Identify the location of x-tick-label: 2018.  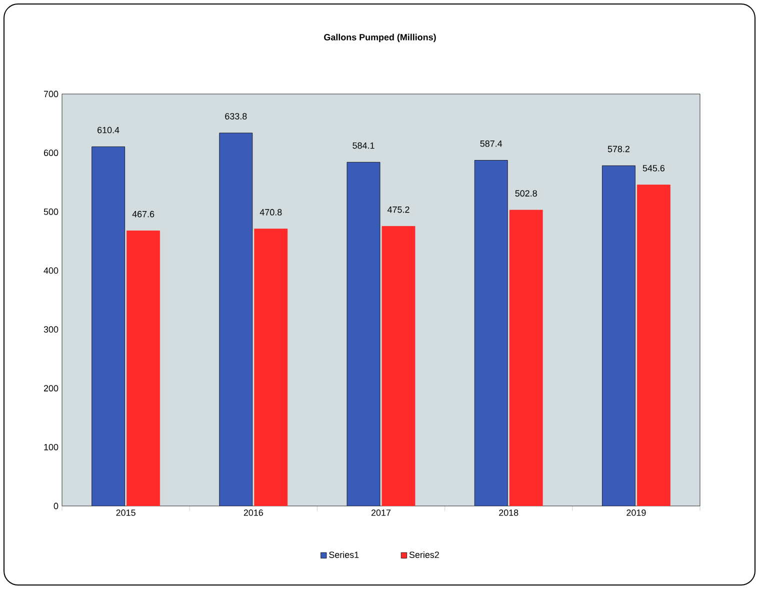
(508, 513).